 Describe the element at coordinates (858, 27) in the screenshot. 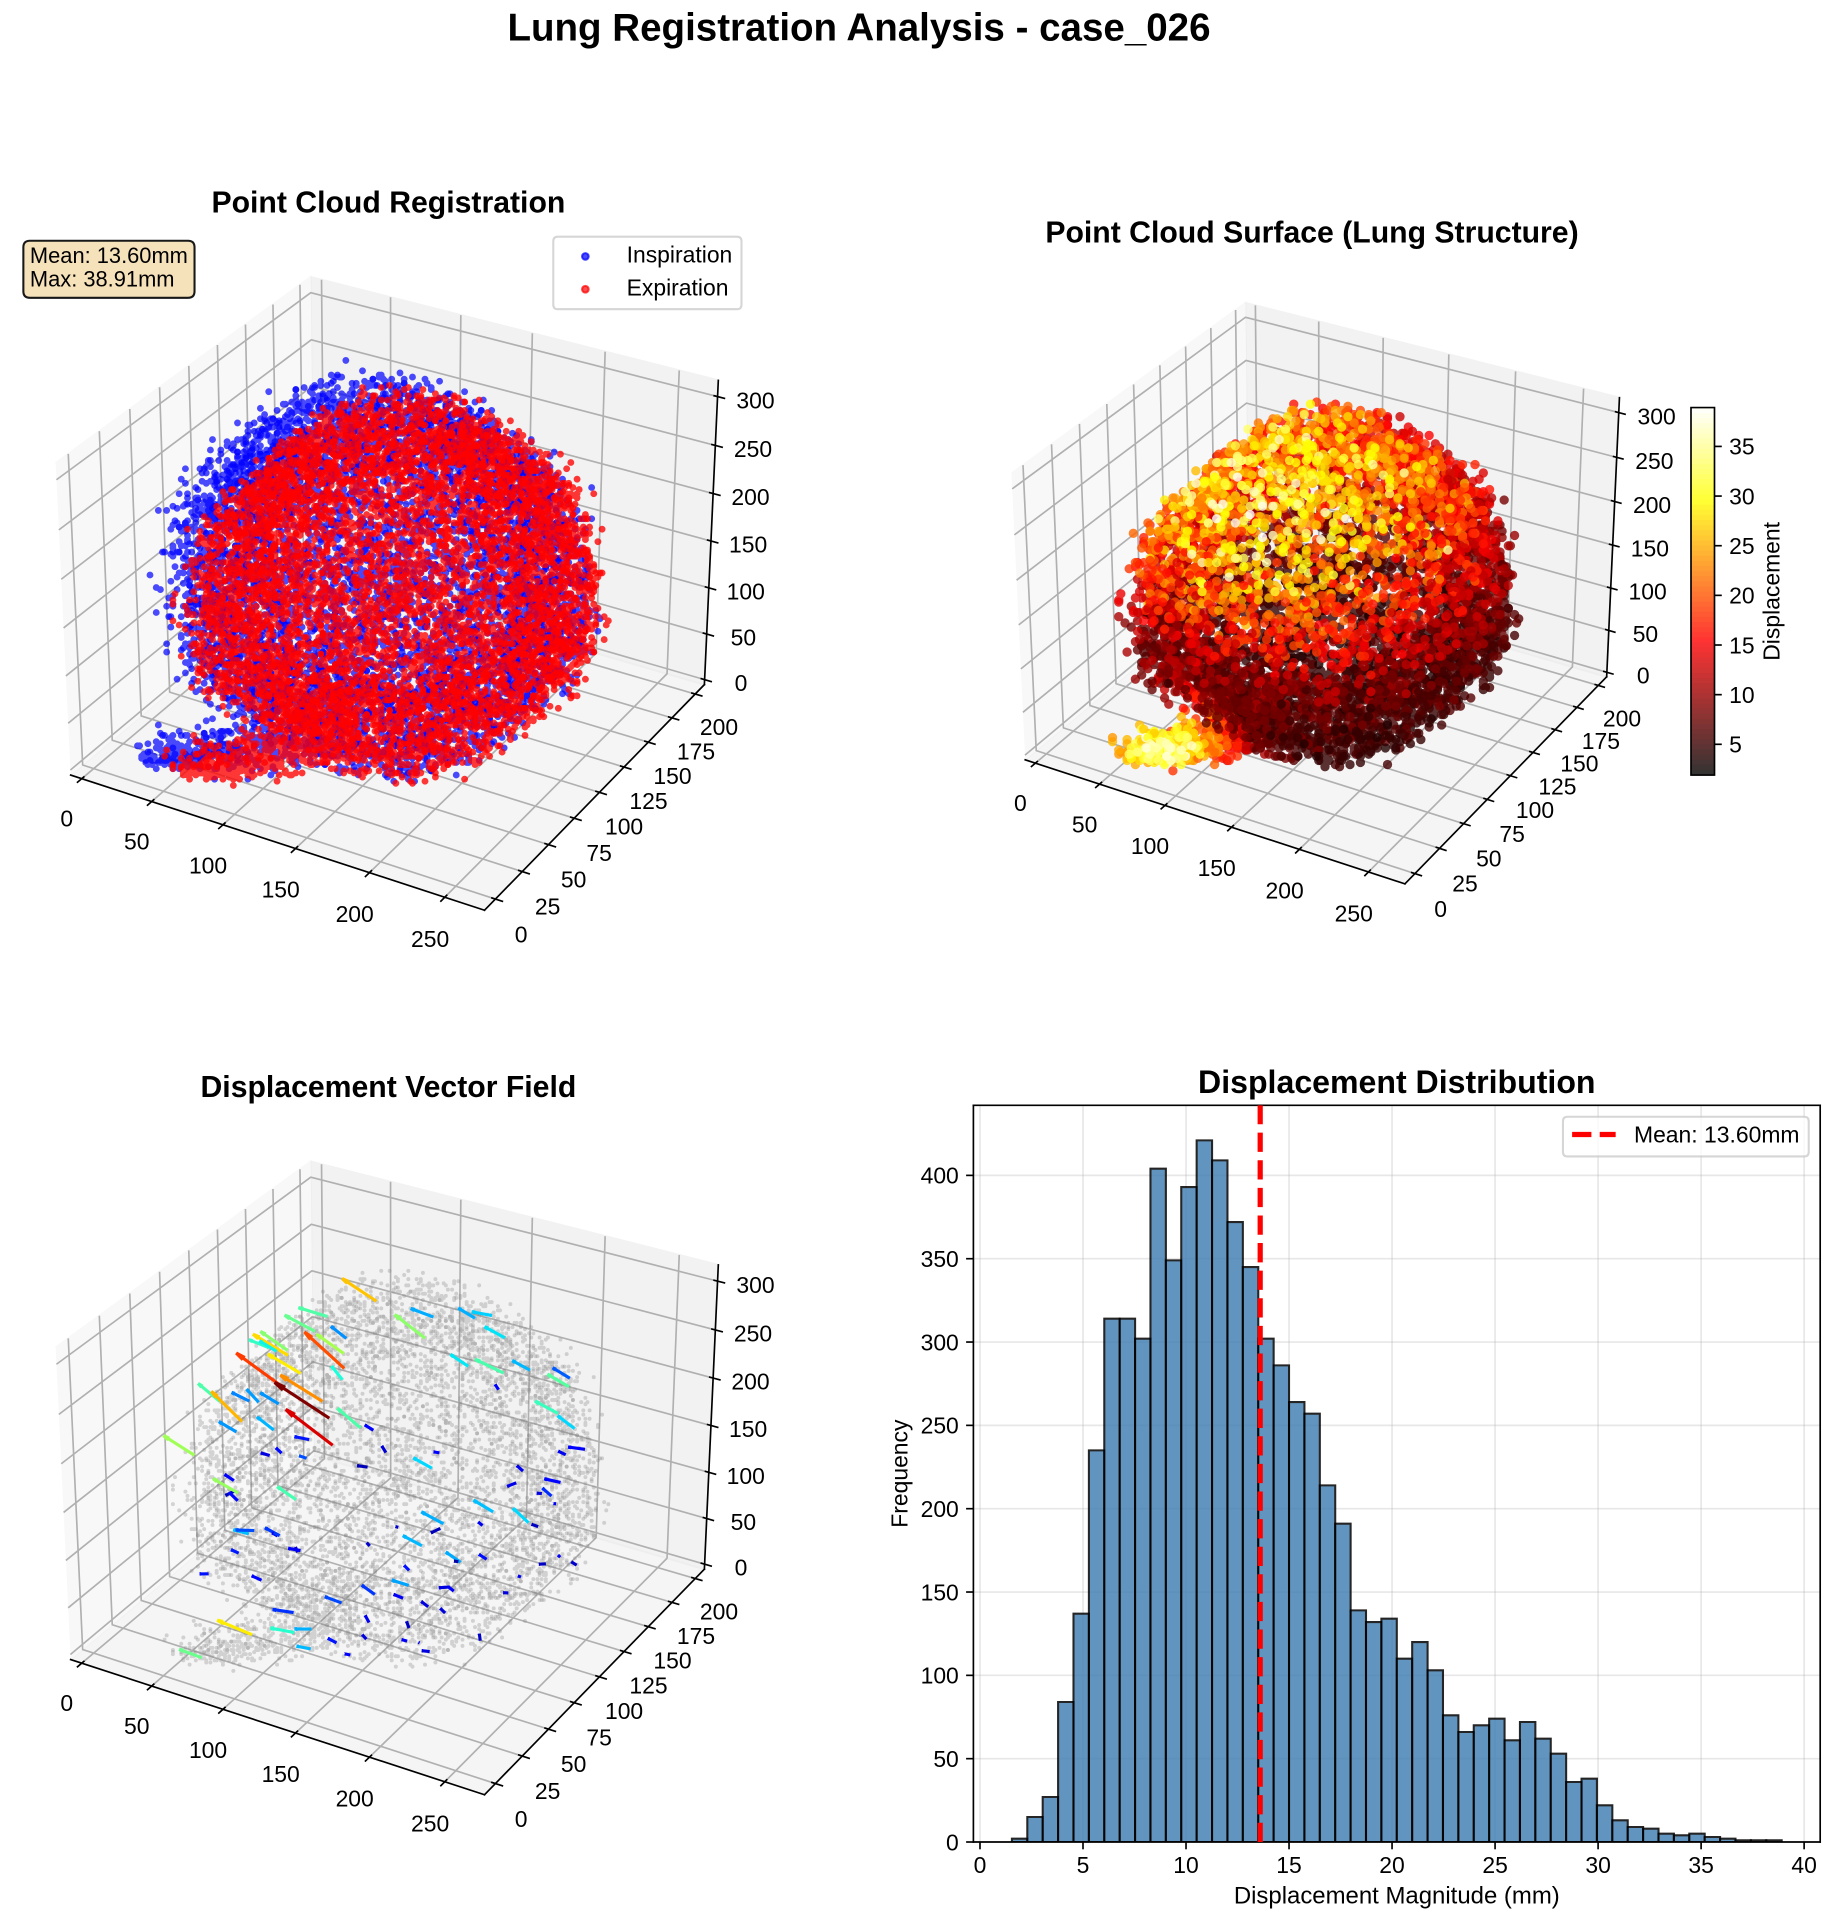

I see `svg-text:Lung Registration Analysis - c: Lung Registration Analysis - case_026` at that location.